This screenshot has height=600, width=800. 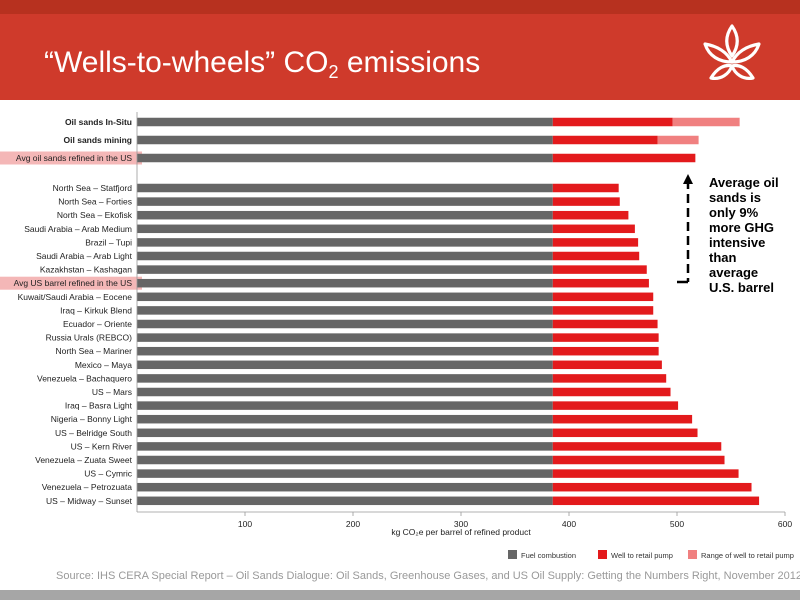 What do you see at coordinates (96, 310) in the screenshot?
I see `bar-label: Iraq – Kirkuk Blend` at bounding box center [96, 310].